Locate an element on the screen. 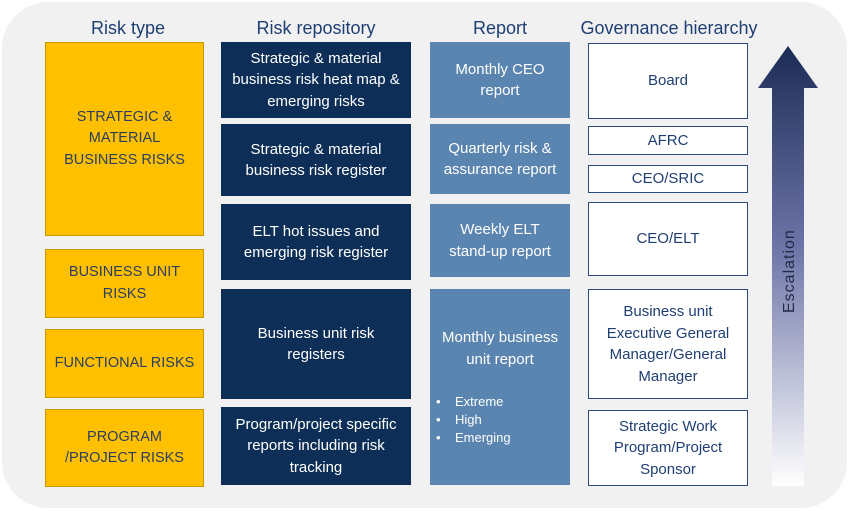 Image resolution: width=850 pixels, height=511 pixels. governance-ceo-sric: CEO/SRIC is located at coordinates (668, 179).